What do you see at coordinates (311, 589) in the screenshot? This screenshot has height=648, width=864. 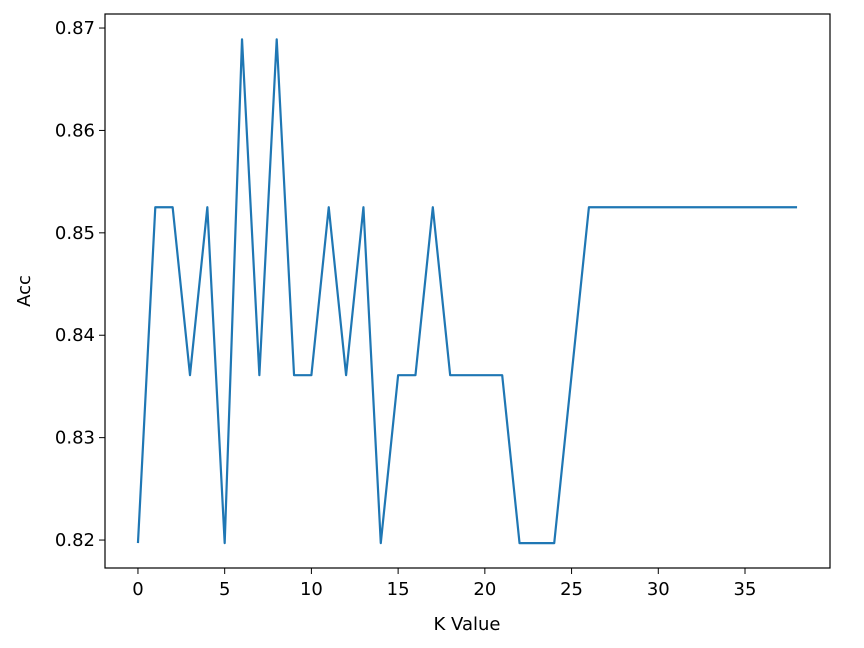 I see `x-tick-label: 10` at bounding box center [311, 589].